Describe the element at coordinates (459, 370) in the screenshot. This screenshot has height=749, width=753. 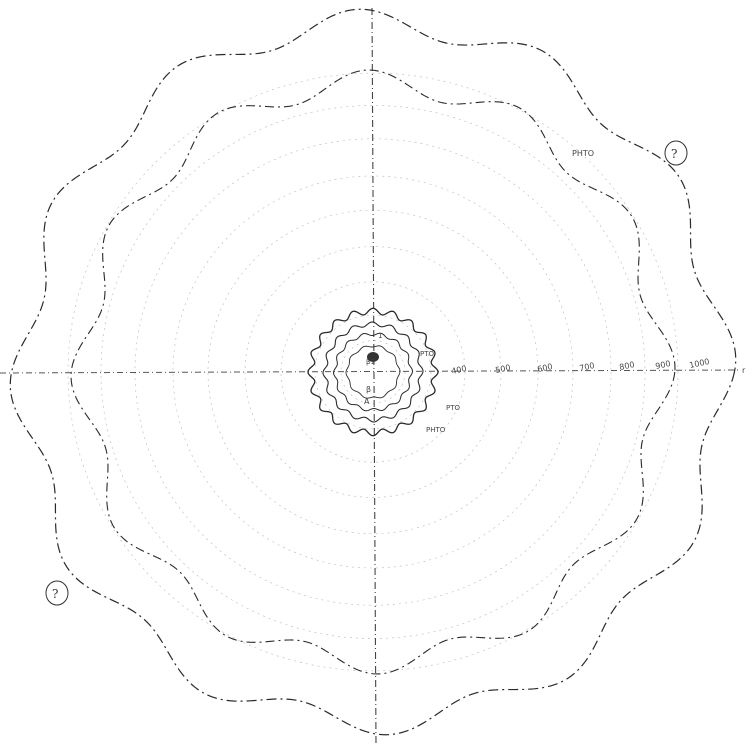
I see `axis-value-400: 400` at that location.